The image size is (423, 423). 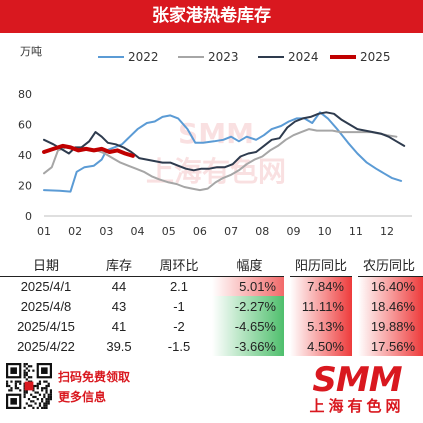 What do you see at coordinates (319, 306) in the screenshot?
I see `cell-solar-yoy: 11.11%` at bounding box center [319, 306].